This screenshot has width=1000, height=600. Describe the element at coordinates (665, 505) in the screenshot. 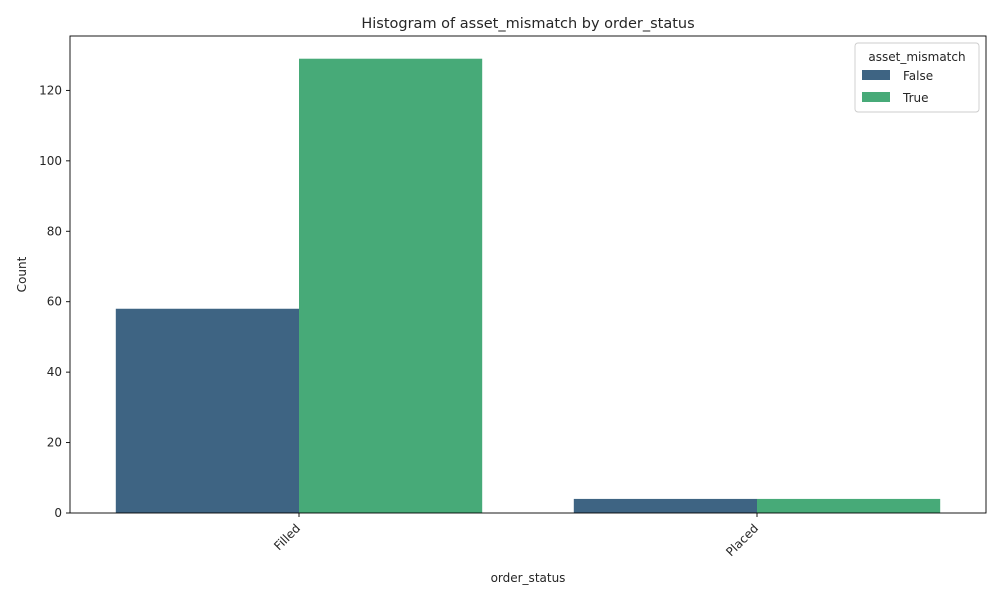

I see `bar-placed-false` at that location.